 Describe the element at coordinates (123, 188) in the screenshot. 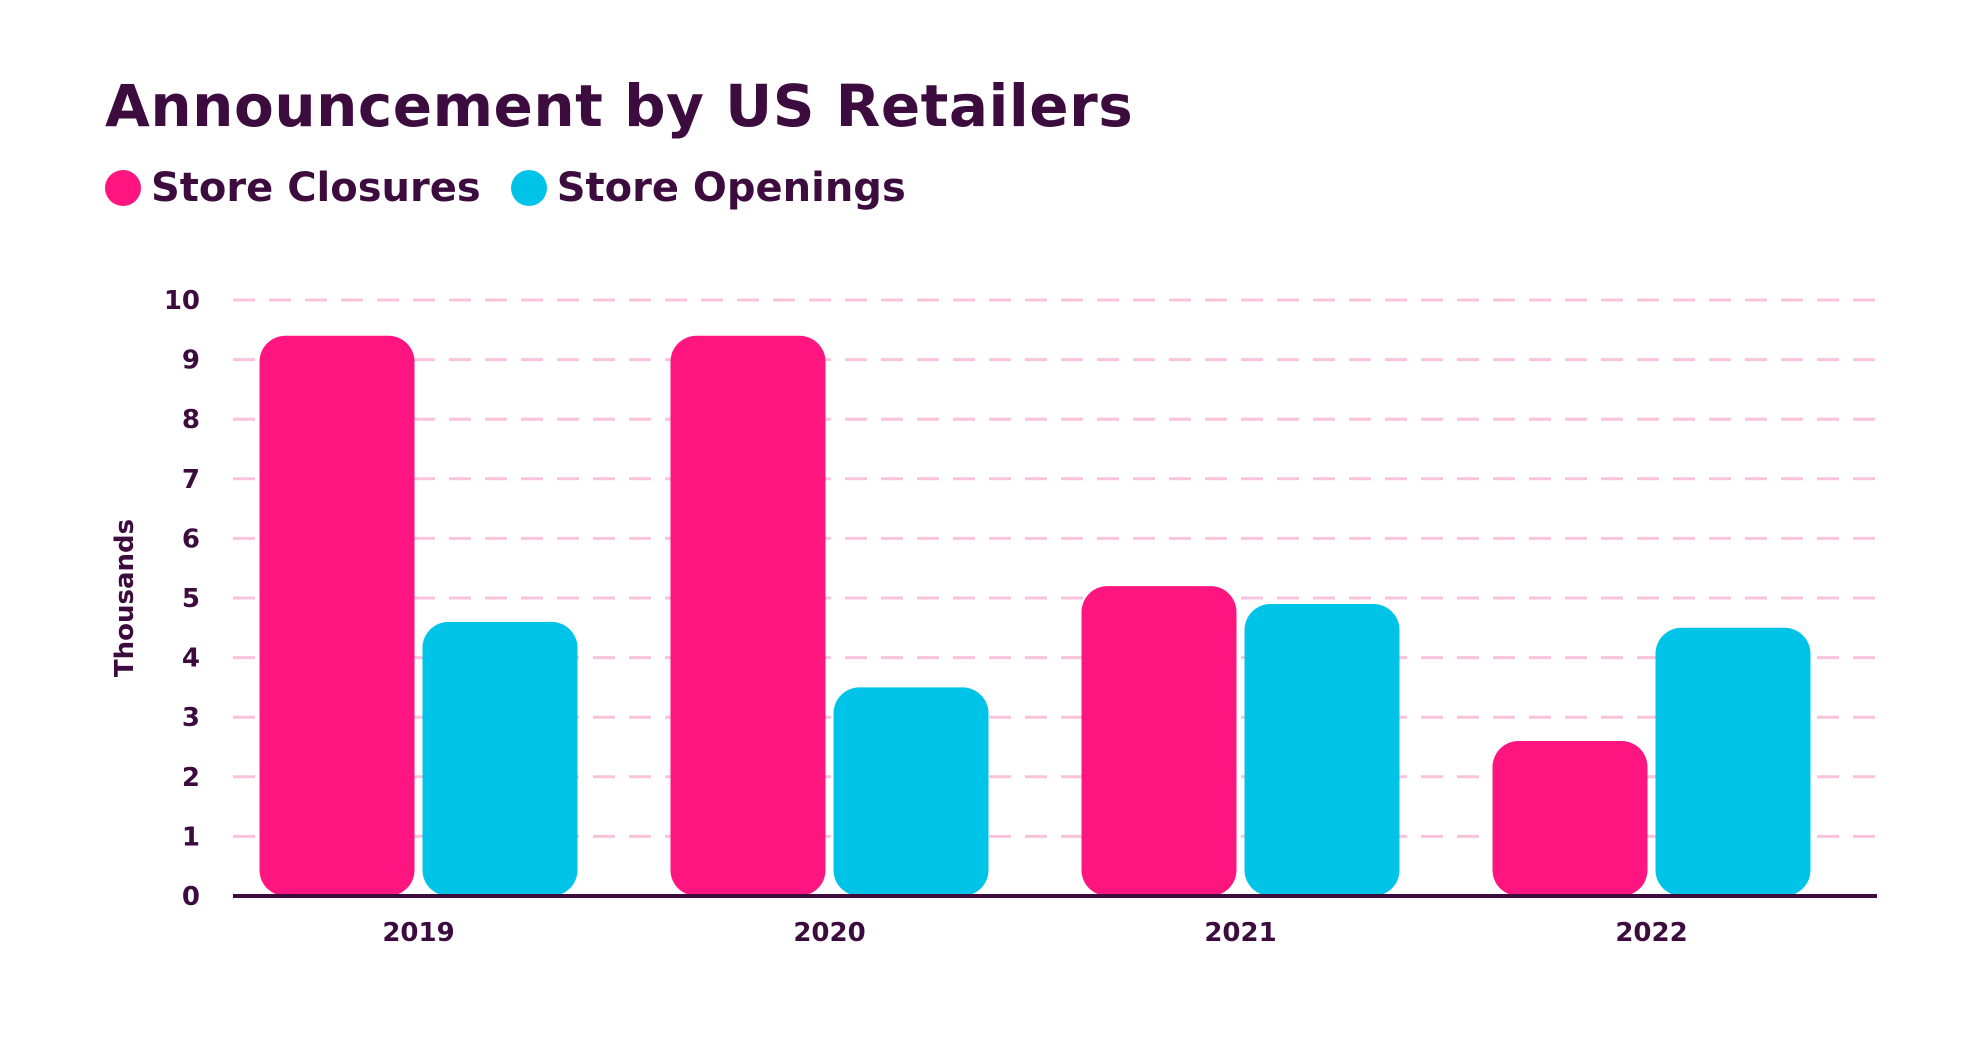

I see `legend-swatch-closures` at that location.